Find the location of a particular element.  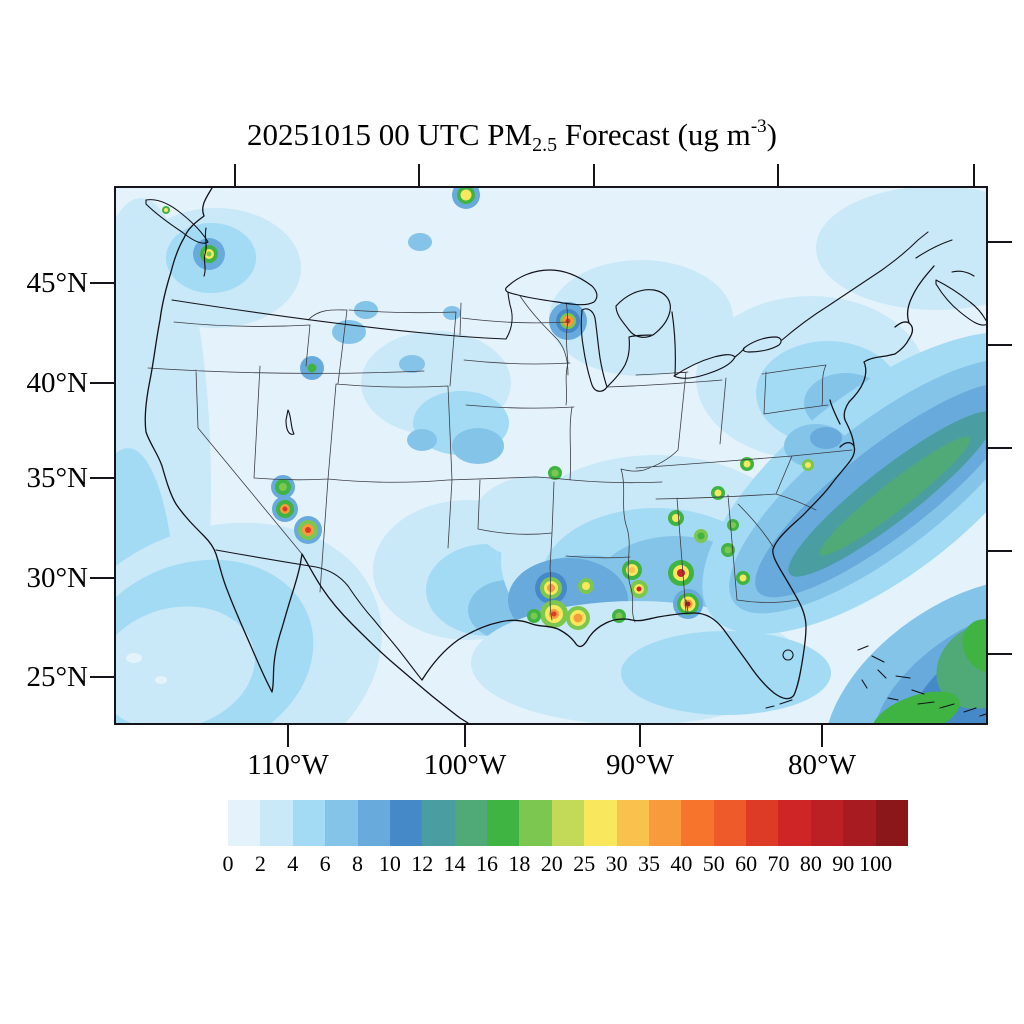

lon-tick-label: 100°W is located at coordinates (465, 765).